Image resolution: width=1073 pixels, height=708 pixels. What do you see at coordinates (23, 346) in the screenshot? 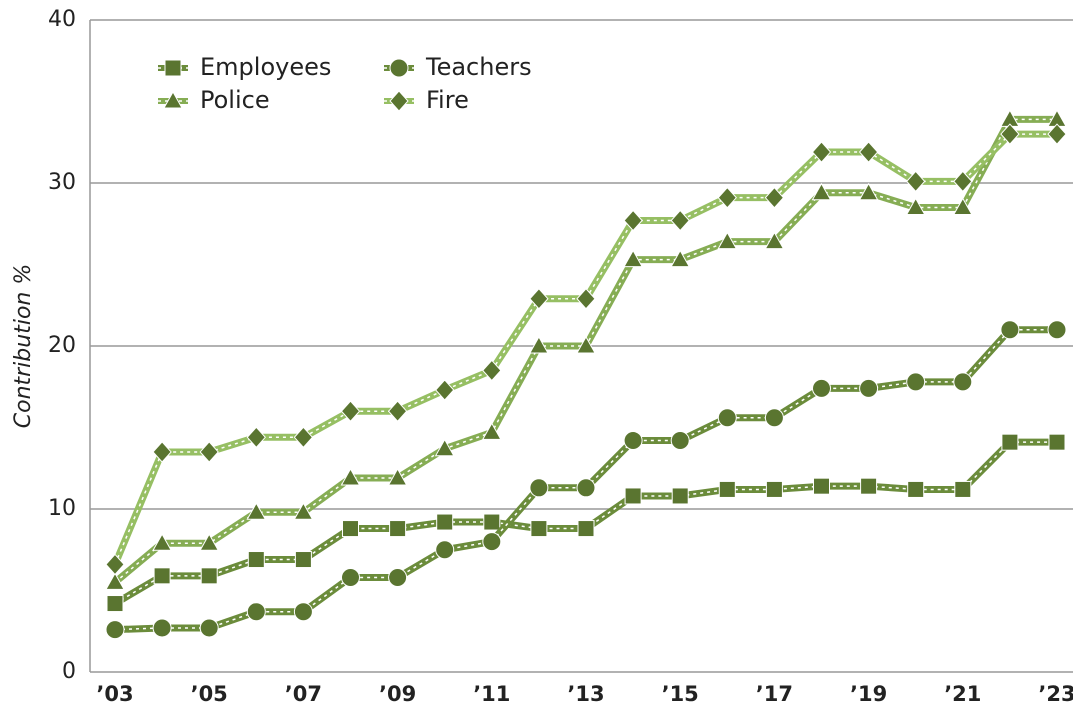
I see `y-axis-label: Contribution %` at bounding box center [23, 346].